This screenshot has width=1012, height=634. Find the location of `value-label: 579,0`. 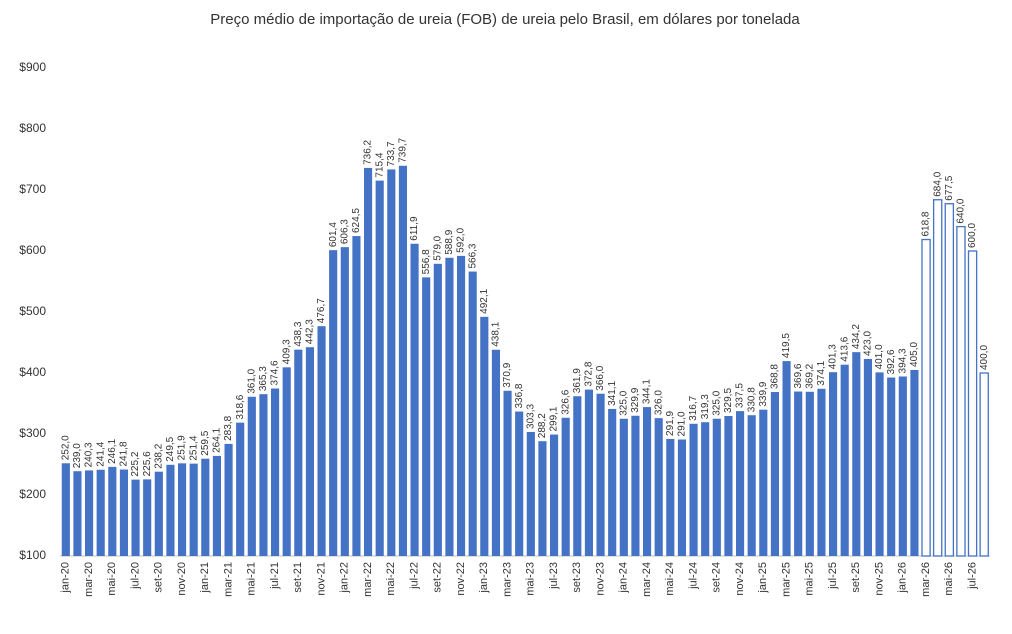

value-label: 579,0 is located at coordinates (437, 247).